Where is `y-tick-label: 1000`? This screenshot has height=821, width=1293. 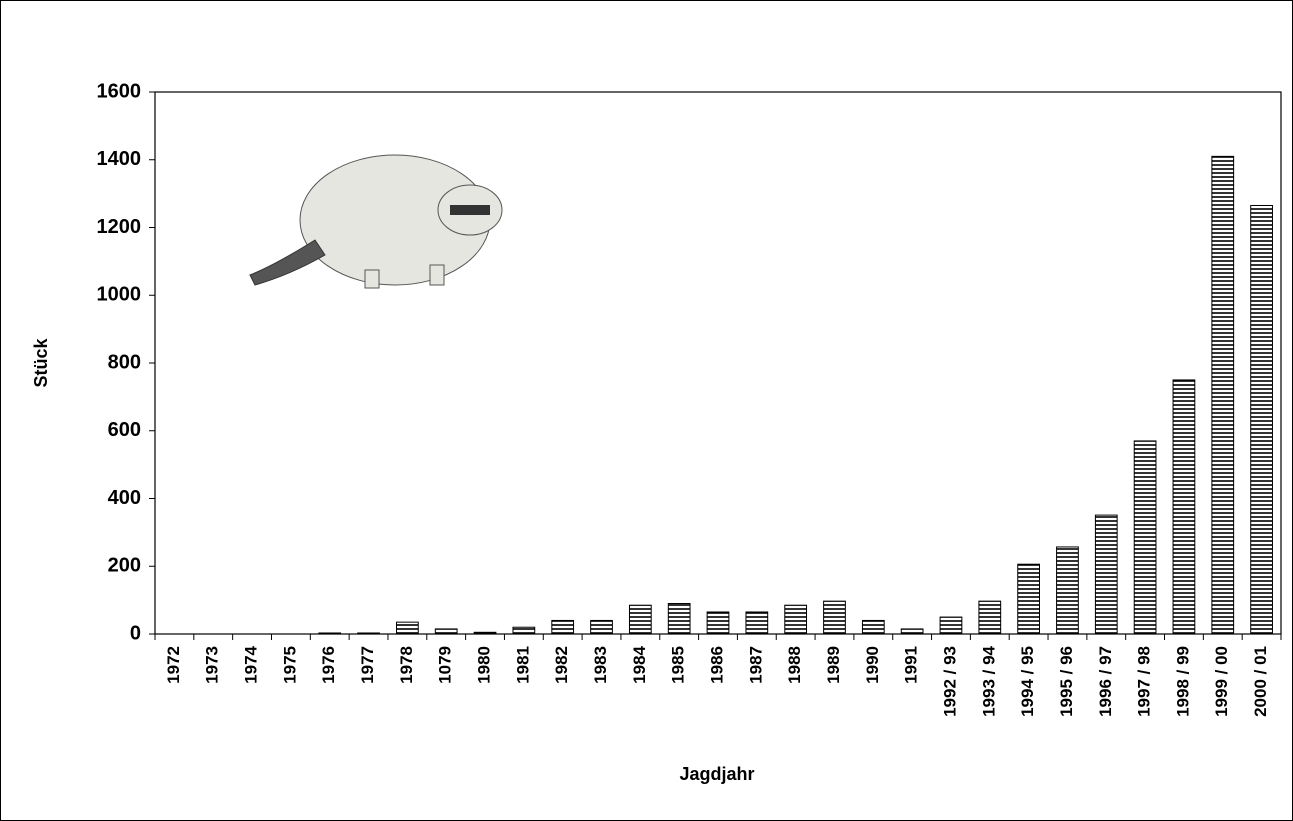 y-tick-label: 1000 is located at coordinates (119, 295).